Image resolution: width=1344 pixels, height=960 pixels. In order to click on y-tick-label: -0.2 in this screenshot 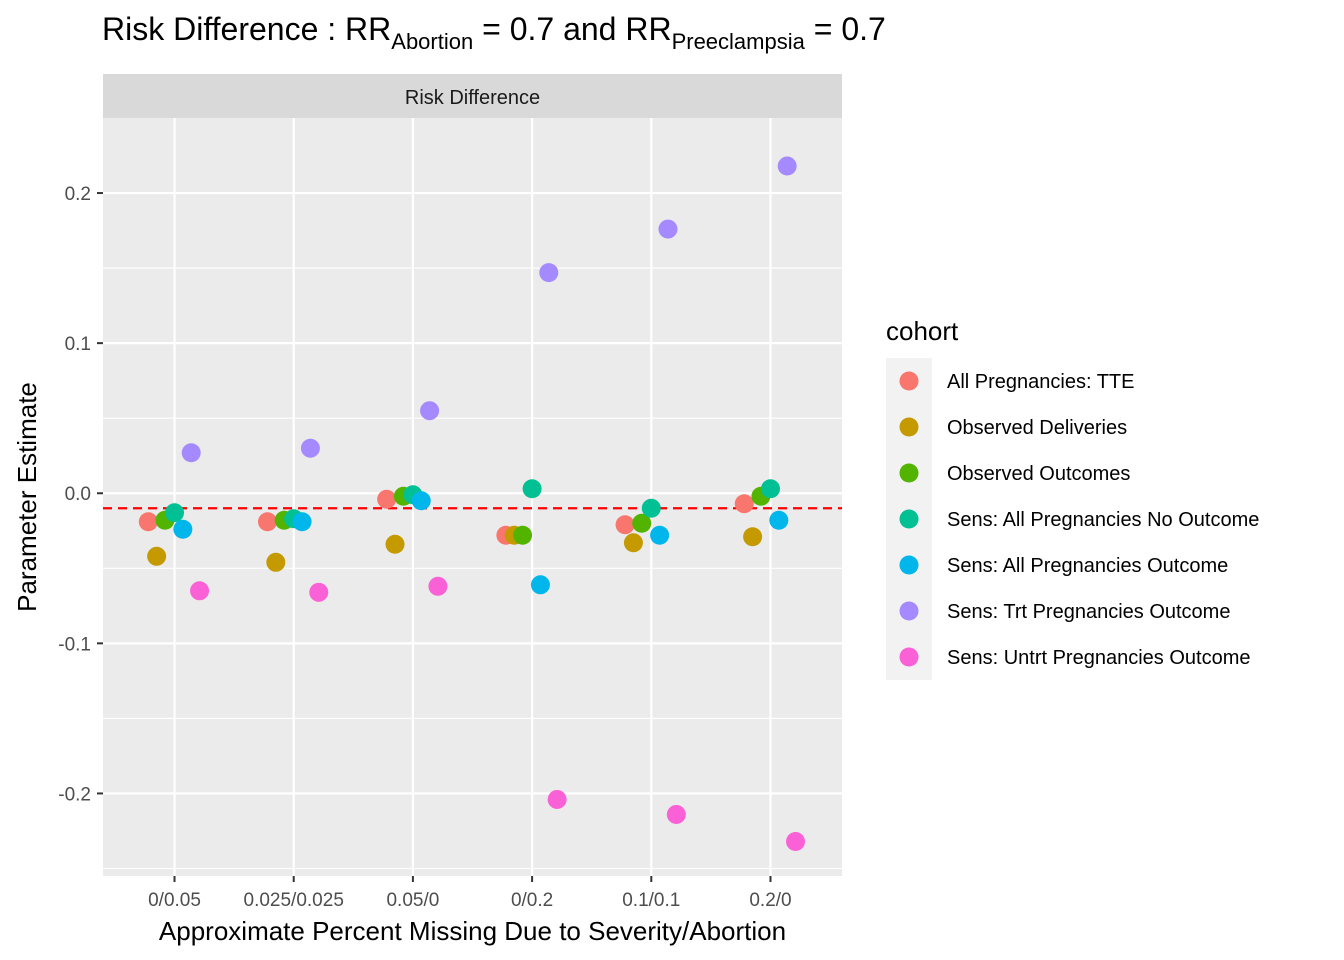, I will do `click(74, 794)`.